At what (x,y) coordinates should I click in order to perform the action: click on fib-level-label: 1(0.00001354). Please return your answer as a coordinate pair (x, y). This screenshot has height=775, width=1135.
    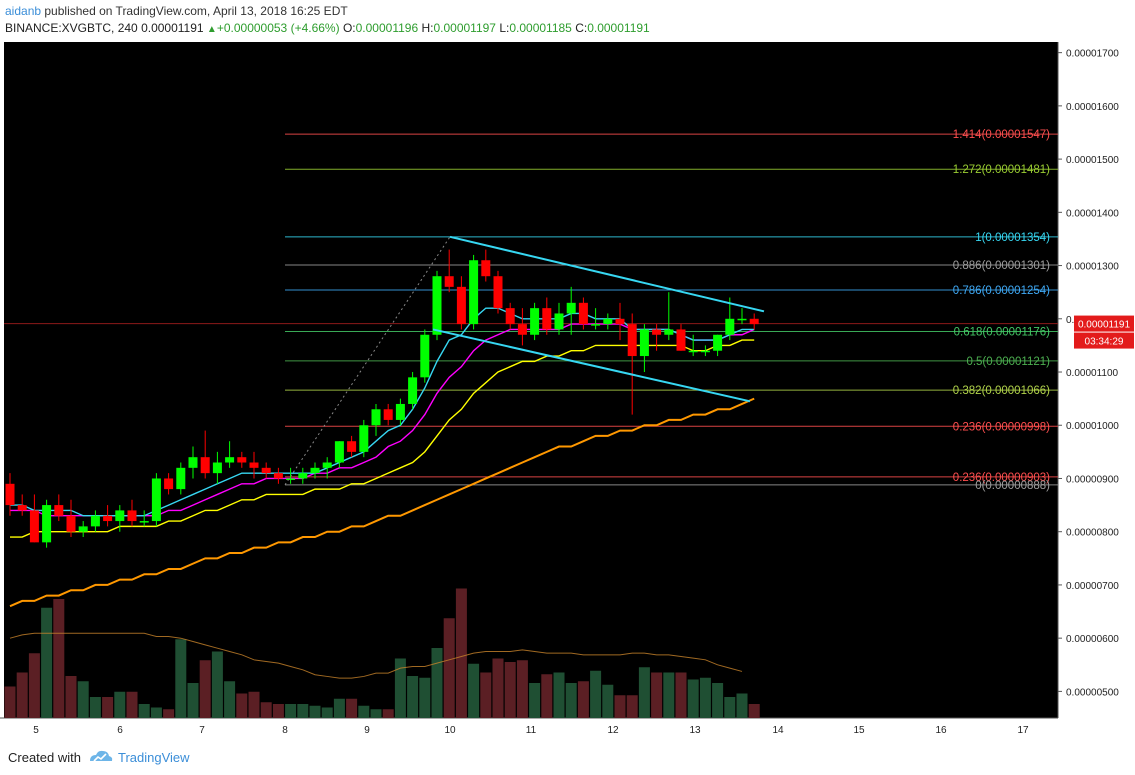
    Looking at the image, I should click on (1012, 238).